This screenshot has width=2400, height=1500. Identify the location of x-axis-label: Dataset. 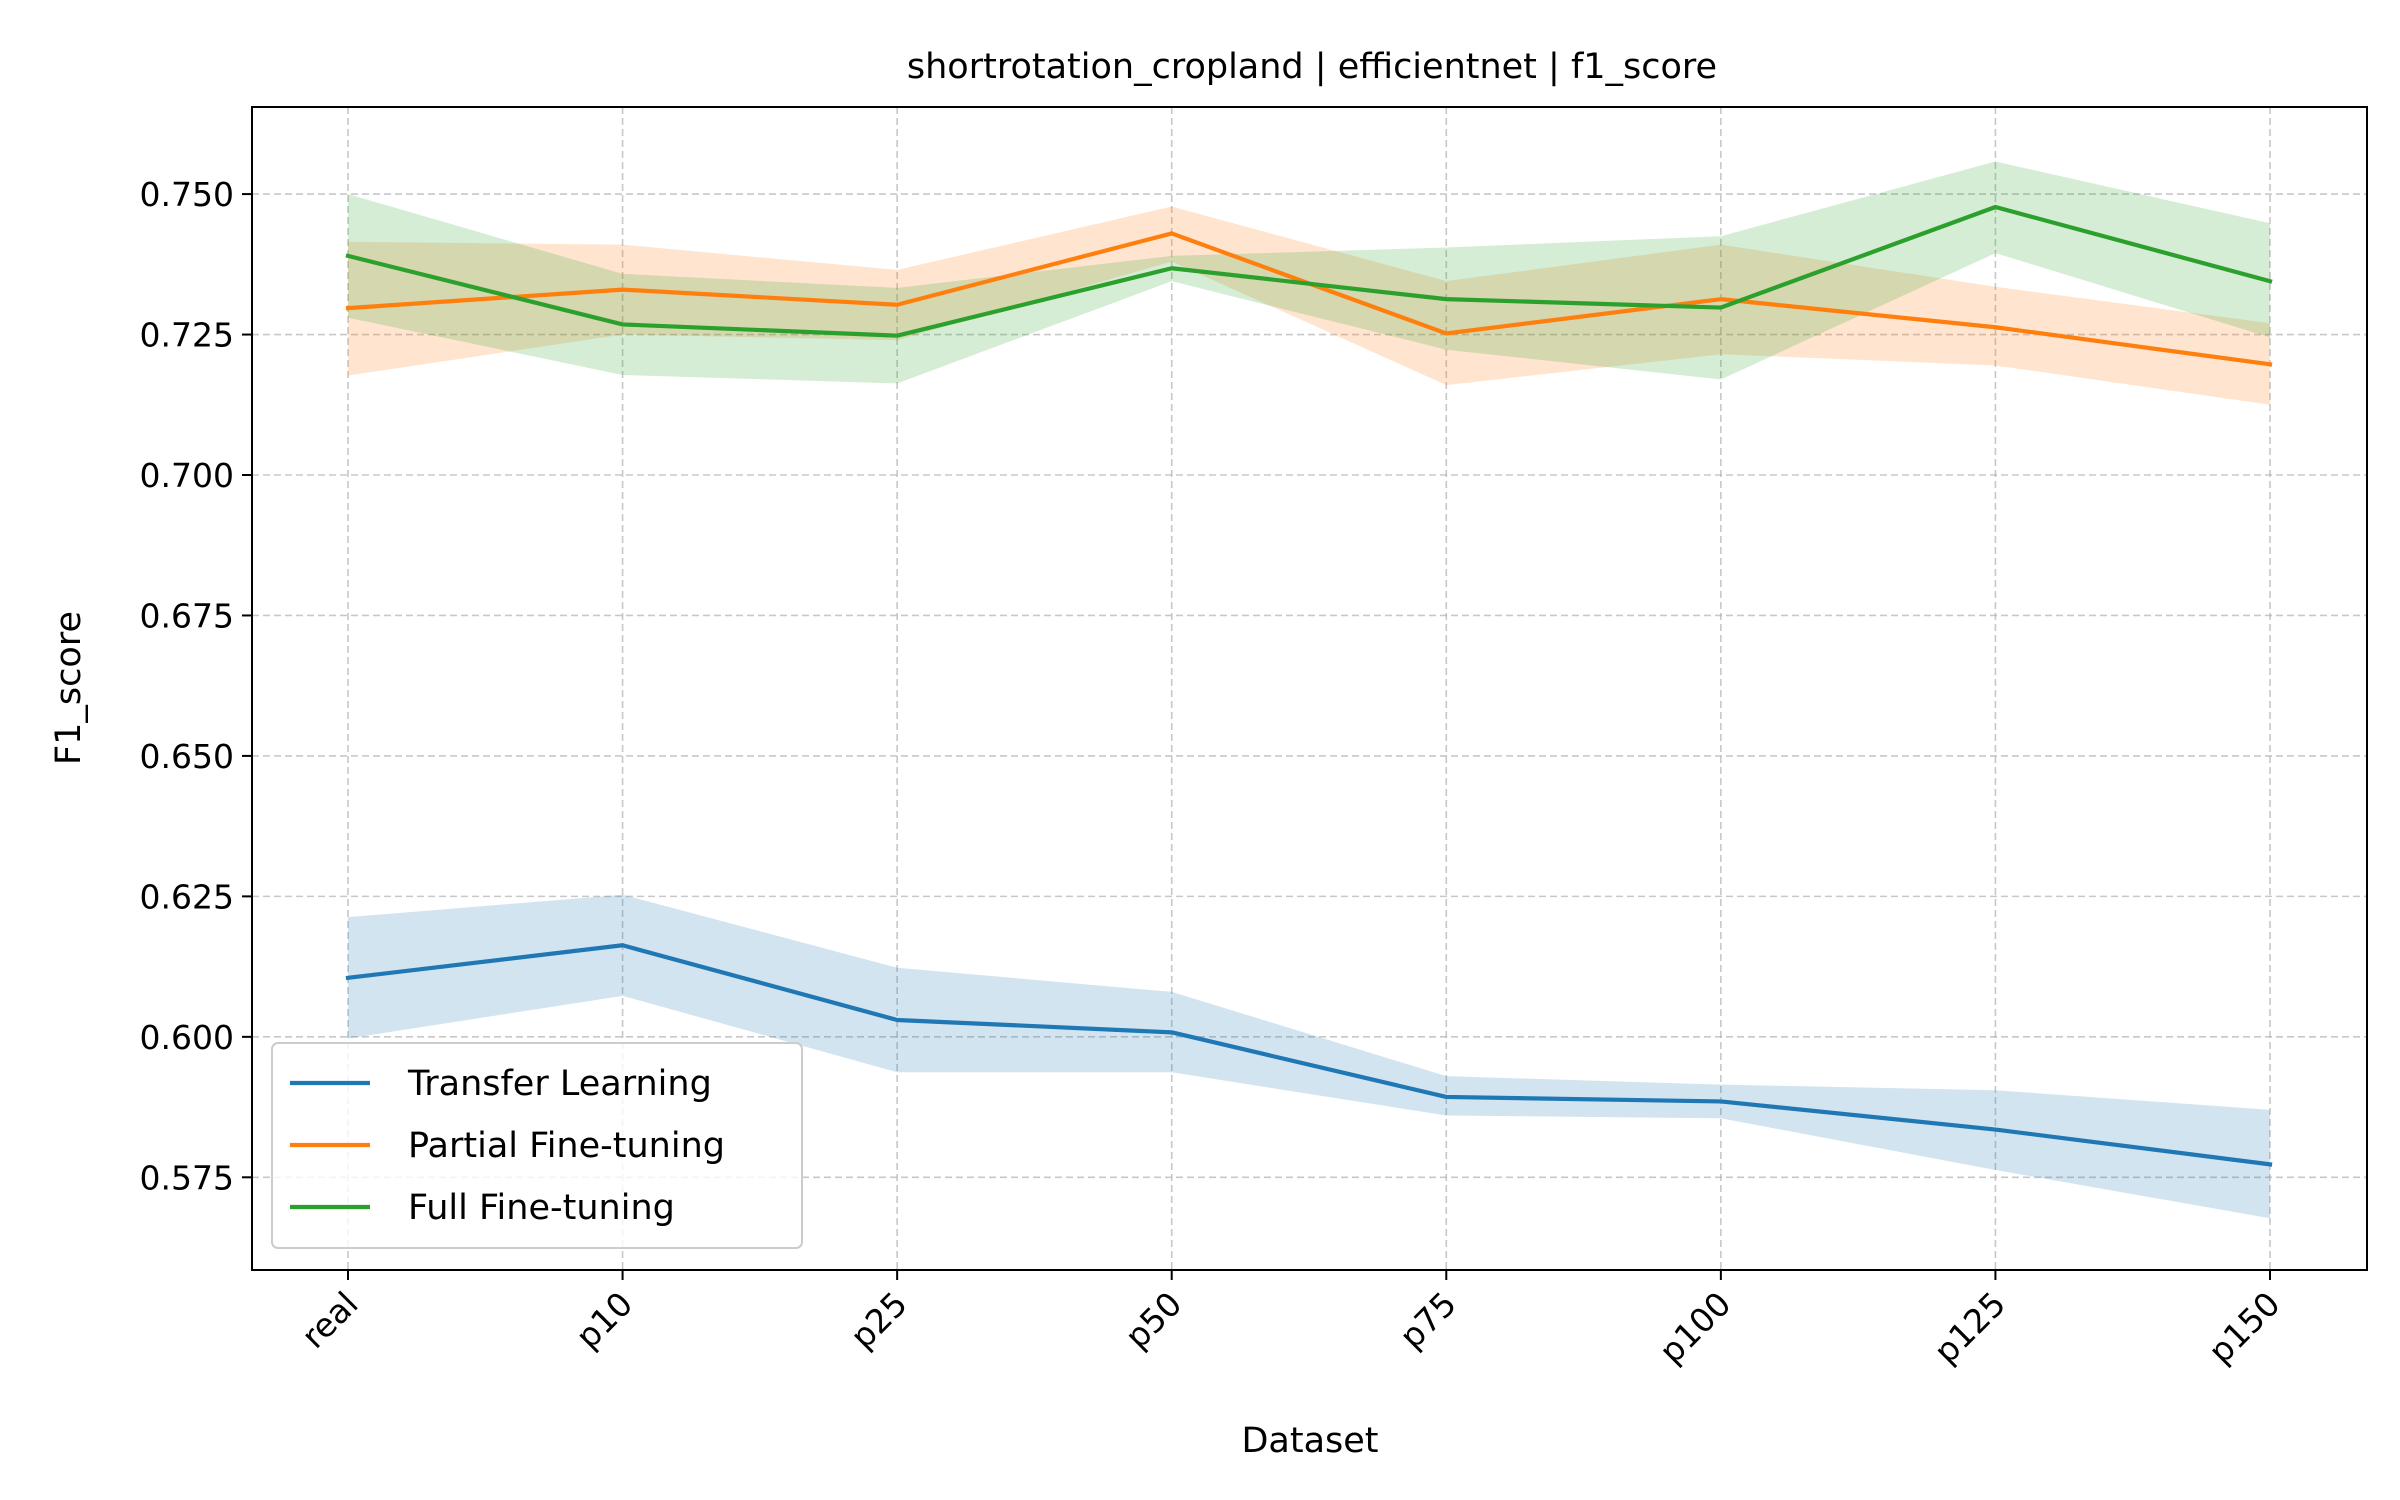
(1309, 1441).